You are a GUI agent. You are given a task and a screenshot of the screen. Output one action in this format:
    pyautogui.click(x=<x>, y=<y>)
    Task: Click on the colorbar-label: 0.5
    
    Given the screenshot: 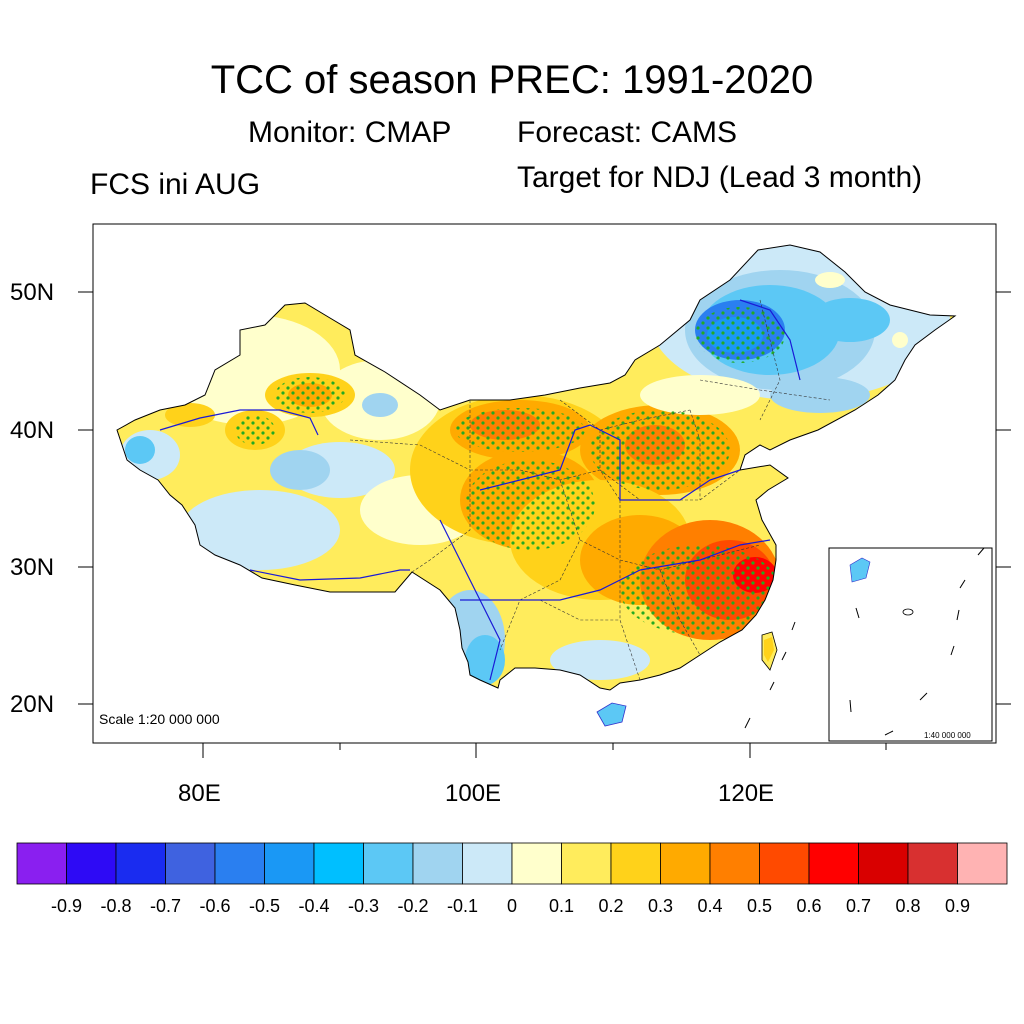 What is the action you would take?
    pyautogui.click(x=759, y=906)
    